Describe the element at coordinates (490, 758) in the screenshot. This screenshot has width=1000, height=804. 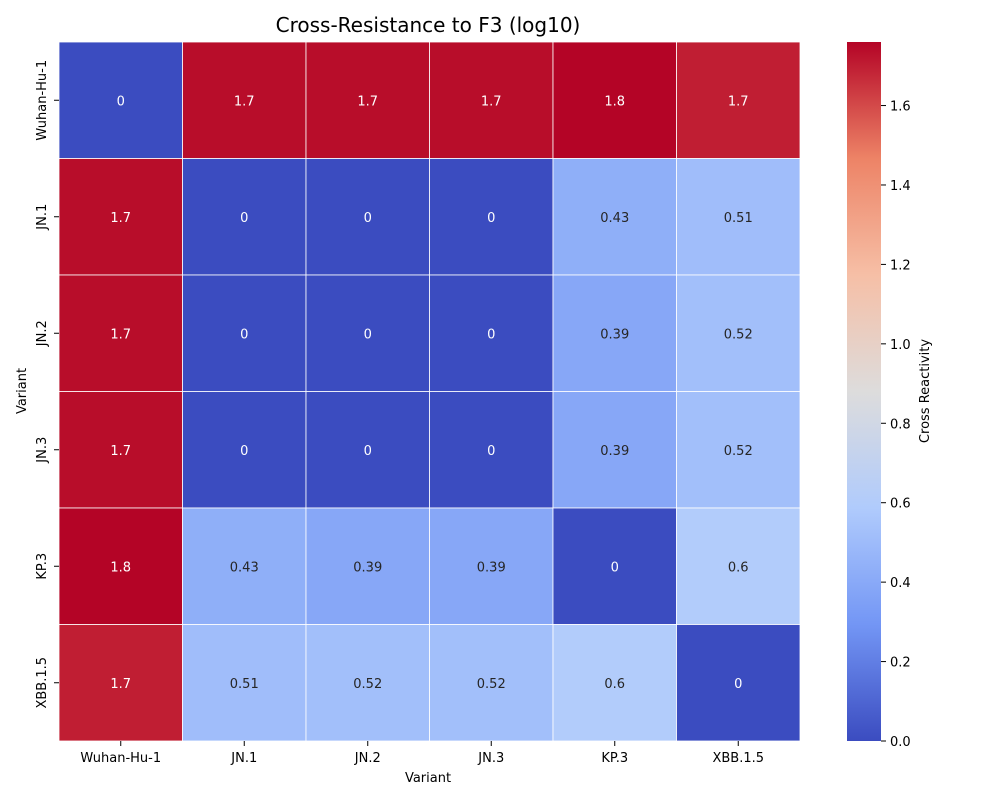
I see `x-tick-label: JN.3` at that location.